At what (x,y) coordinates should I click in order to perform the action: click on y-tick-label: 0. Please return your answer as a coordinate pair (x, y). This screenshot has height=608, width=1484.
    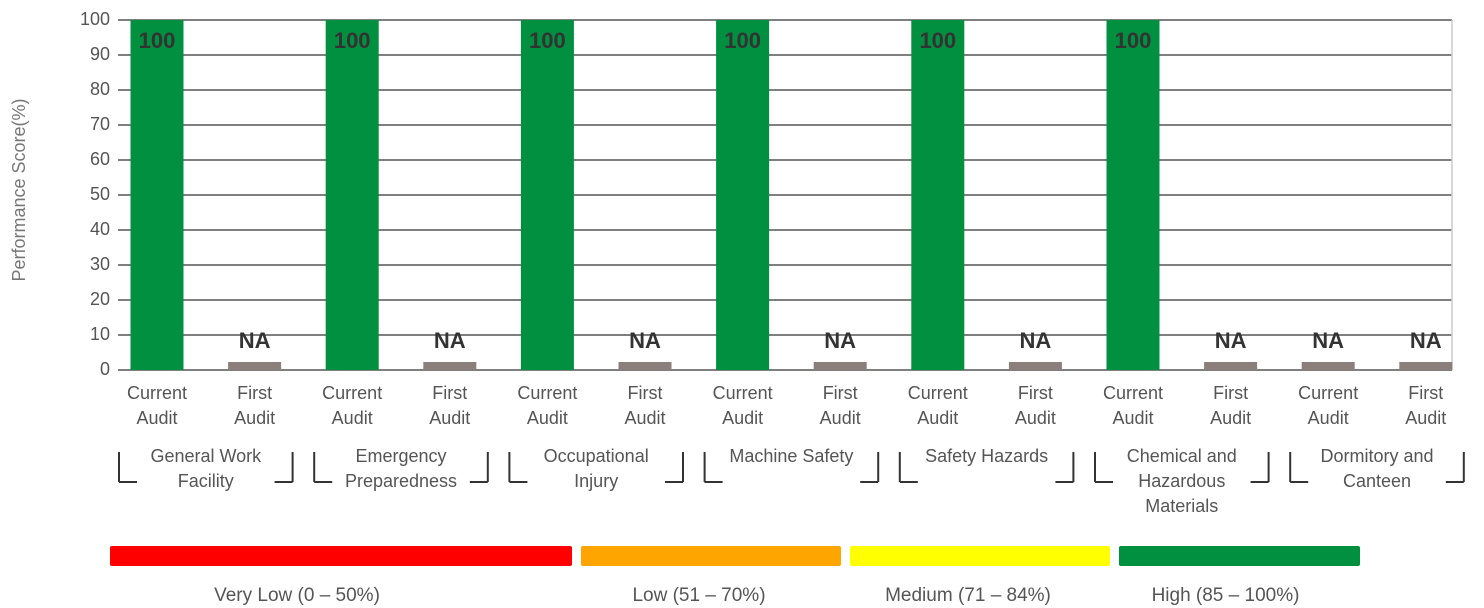
    Looking at the image, I should click on (105, 369).